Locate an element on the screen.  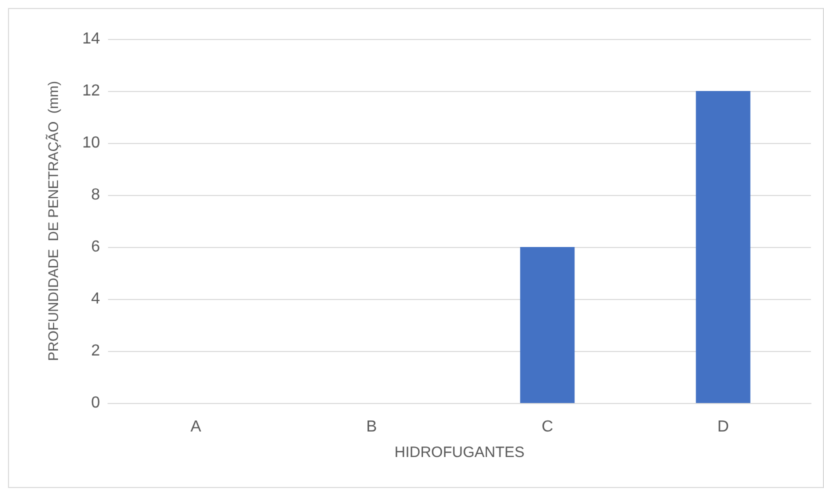
y-tick-label: 0 is located at coordinates (95, 403).